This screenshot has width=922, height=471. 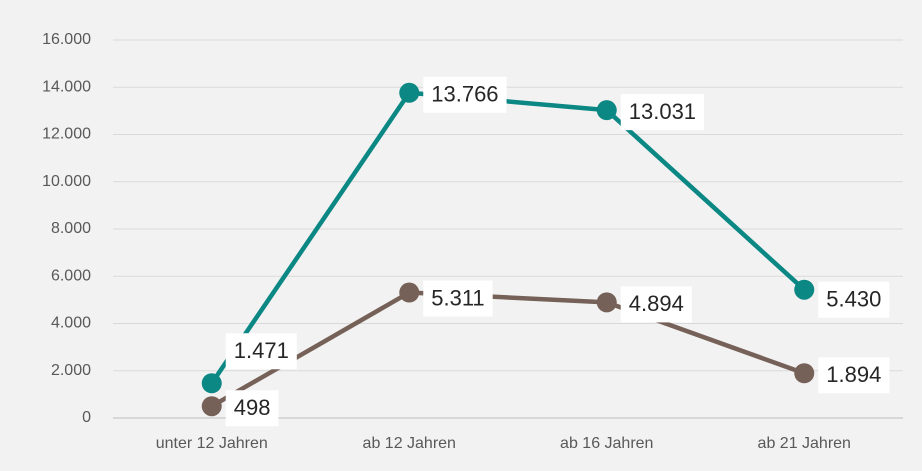 I want to click on data-label: 1.471, so click(x=261, y=350).